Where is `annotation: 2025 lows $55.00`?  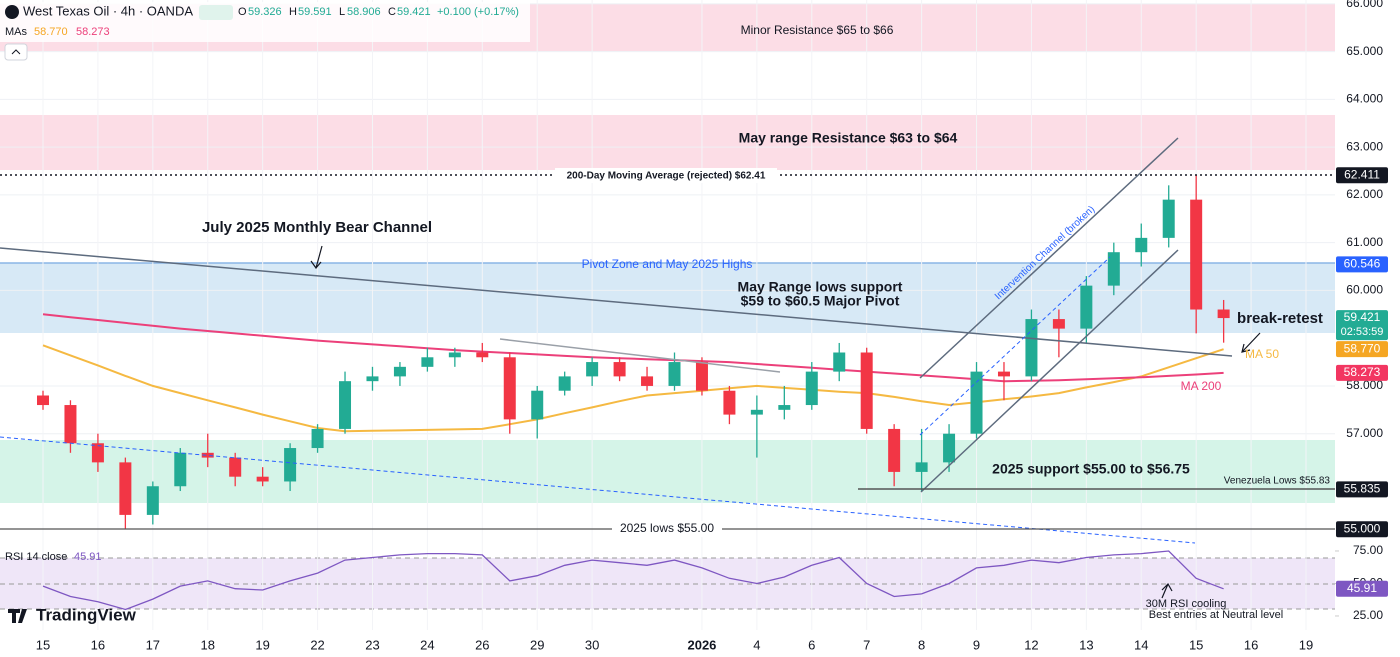 annotation: 2025 lows $55.00 is located at coordinates (667, 528).